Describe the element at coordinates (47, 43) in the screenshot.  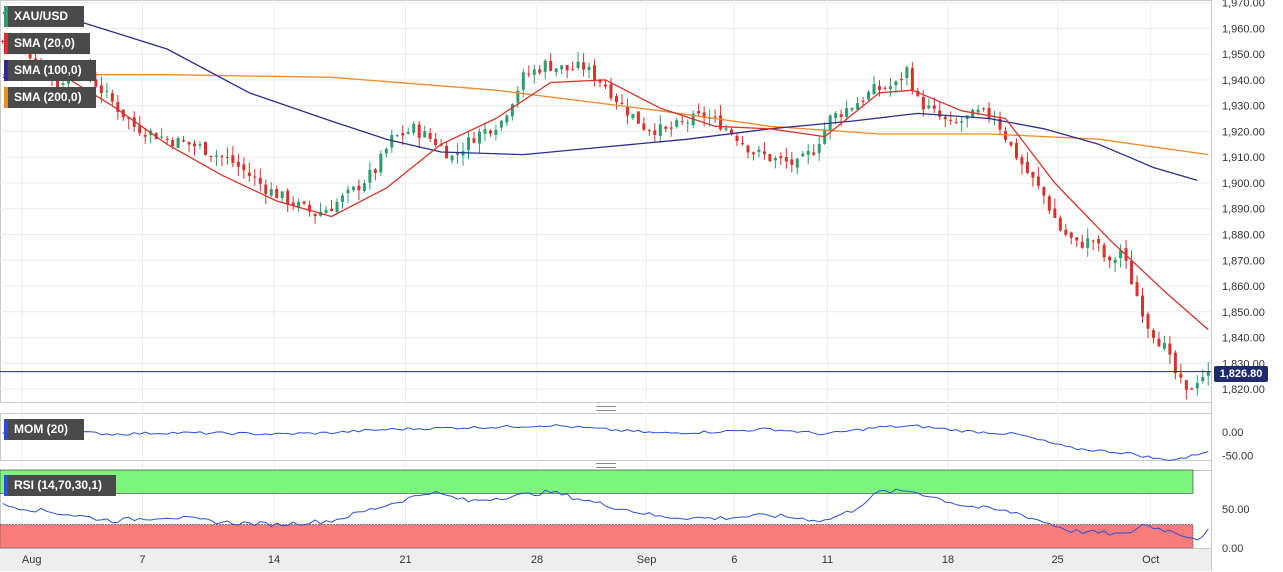
I see `legend-sma20: SMA (20,0)` at that location.